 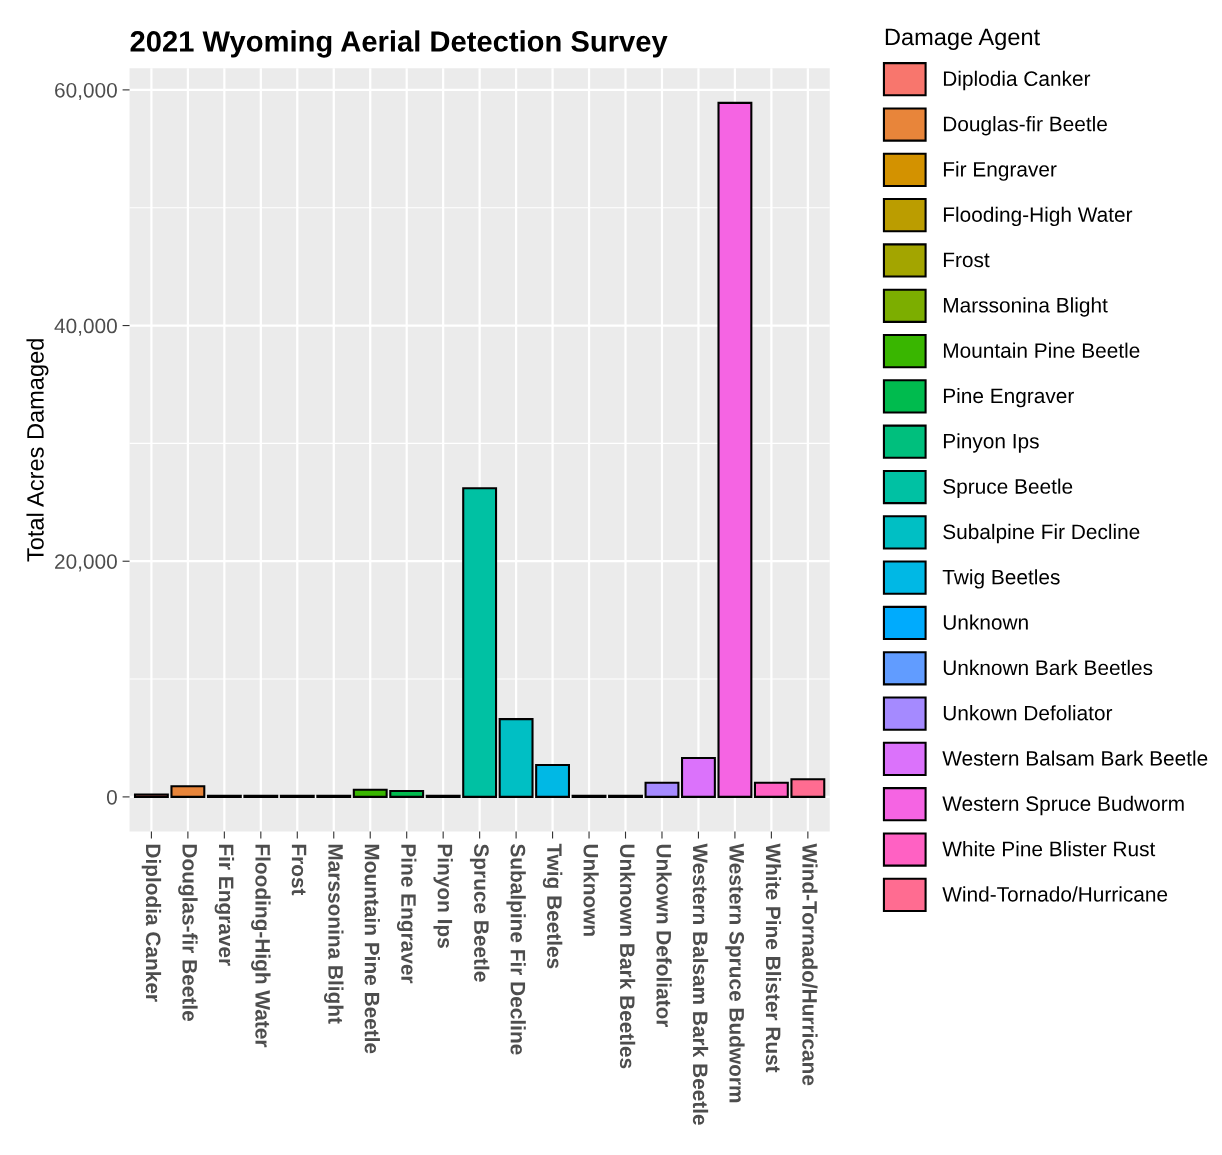 I want to click on legend-label: Fir Engraver, so click(x=1000, y=171).